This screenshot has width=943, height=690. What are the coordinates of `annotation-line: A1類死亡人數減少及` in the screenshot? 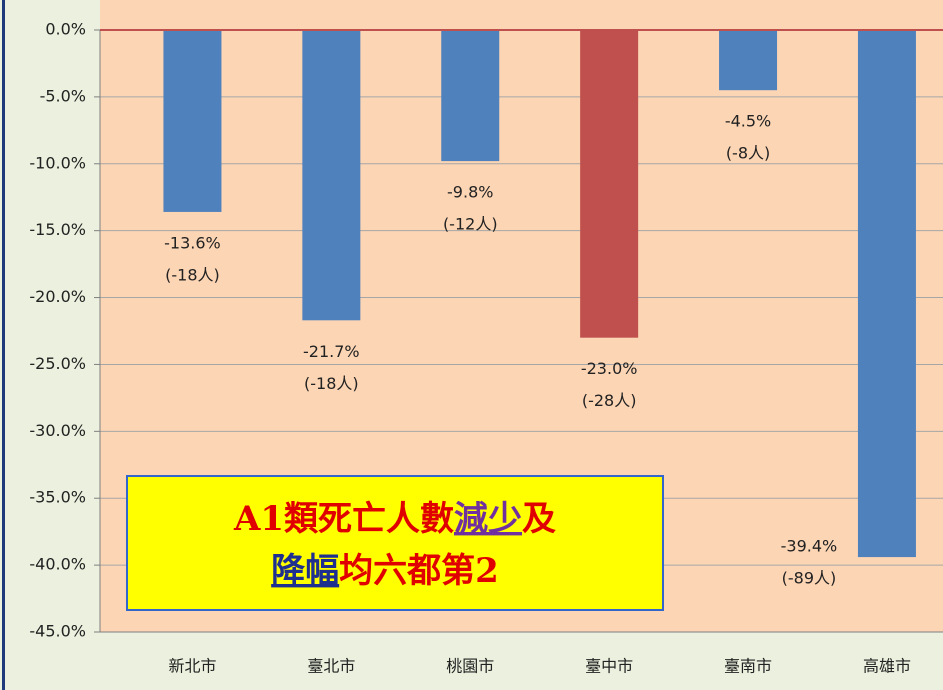 It's located at (394, 519).